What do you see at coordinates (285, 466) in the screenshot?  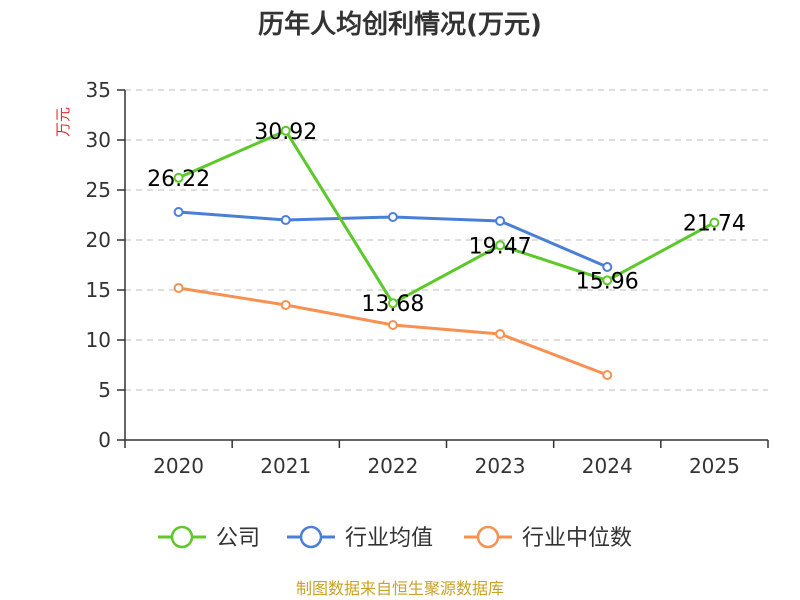 I see `x-tick-label: 2021` at bounding box center [285, 466].